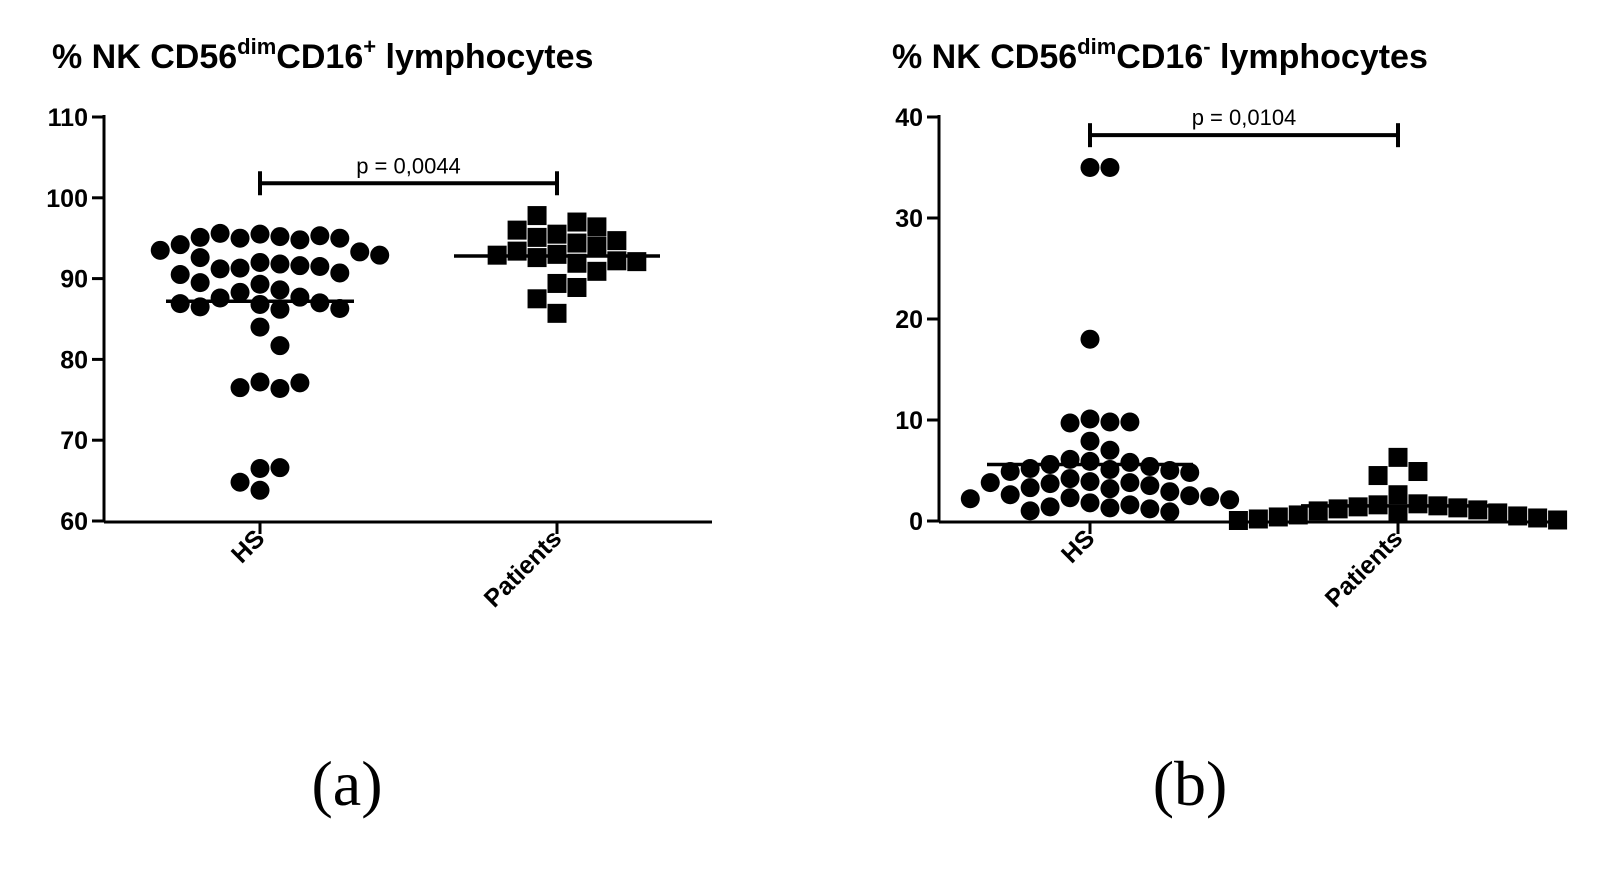 This screenshot has width=1602, height=879. What do you see at coordinates (74, 441) in the screenshot?
I see `chart-a-ytick-label: 70` at bounding box center [74, 441].